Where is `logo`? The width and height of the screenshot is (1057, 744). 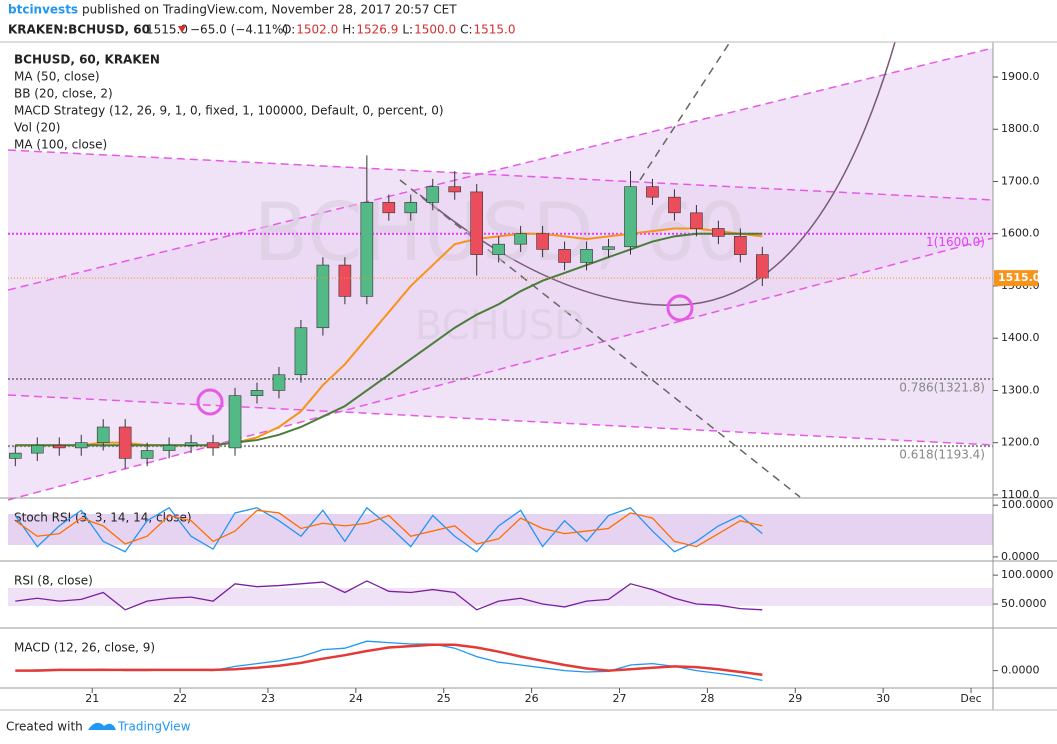
logo is located at coordinates (102, 726).